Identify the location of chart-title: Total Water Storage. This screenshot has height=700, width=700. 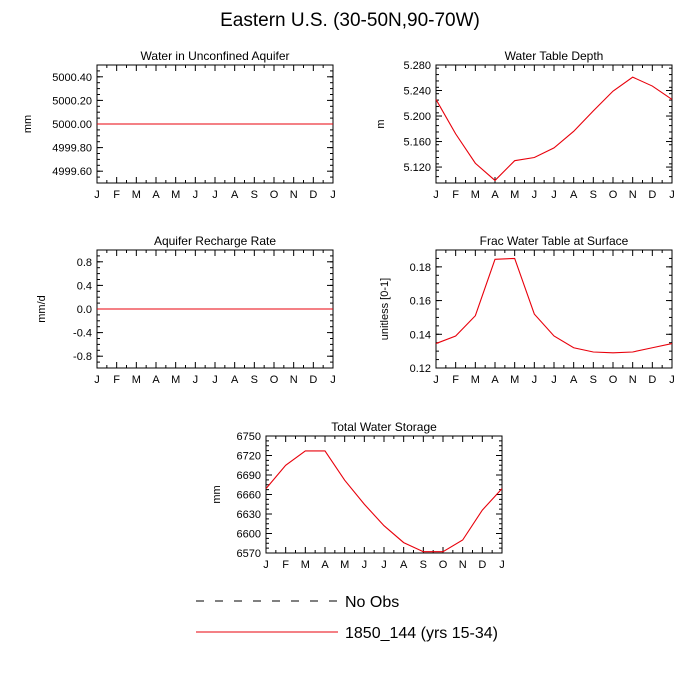
(384, 427).